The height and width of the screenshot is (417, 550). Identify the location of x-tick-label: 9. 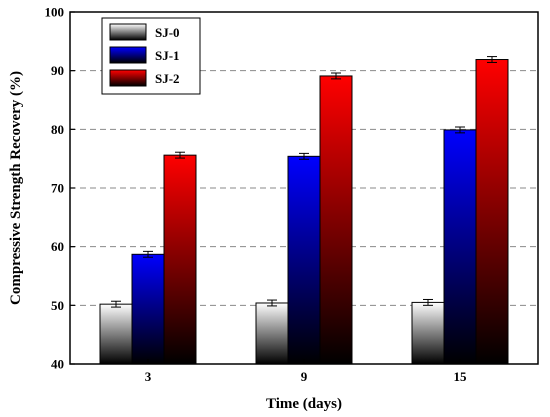
(304, 376).